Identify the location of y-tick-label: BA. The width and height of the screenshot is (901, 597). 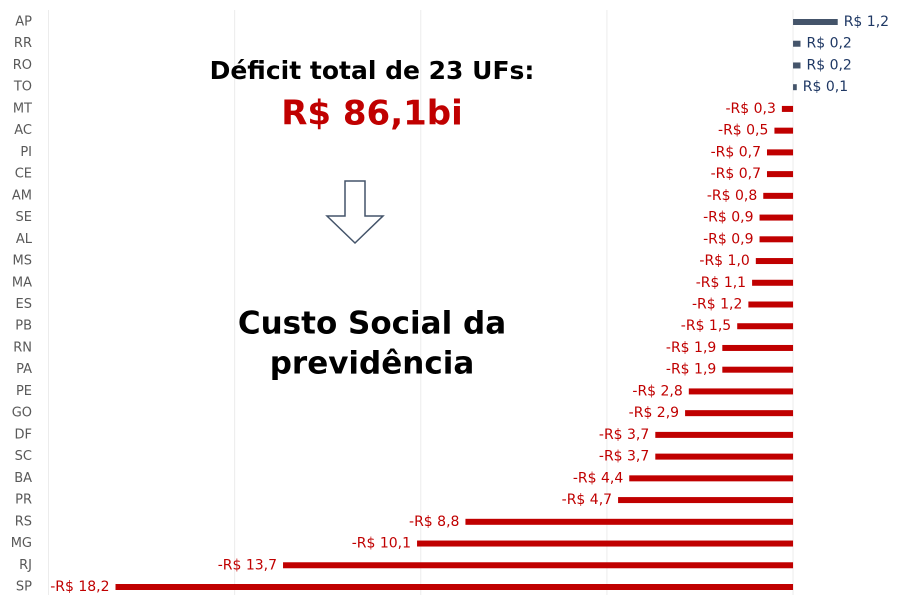
(23, 478).